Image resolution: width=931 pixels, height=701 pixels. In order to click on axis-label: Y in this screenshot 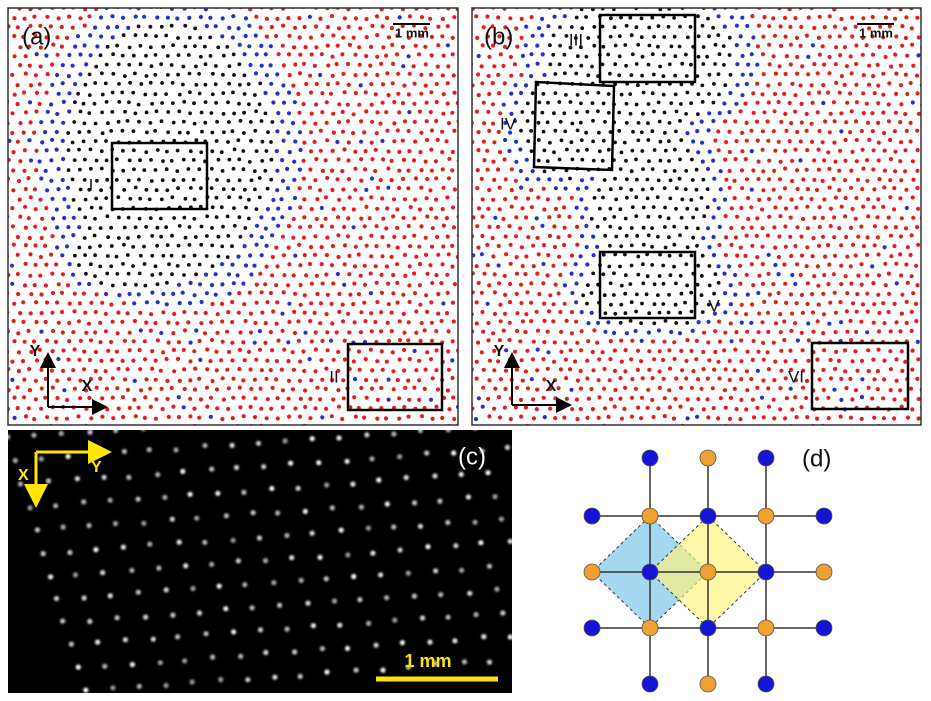, I will do `click(499, 351)`.